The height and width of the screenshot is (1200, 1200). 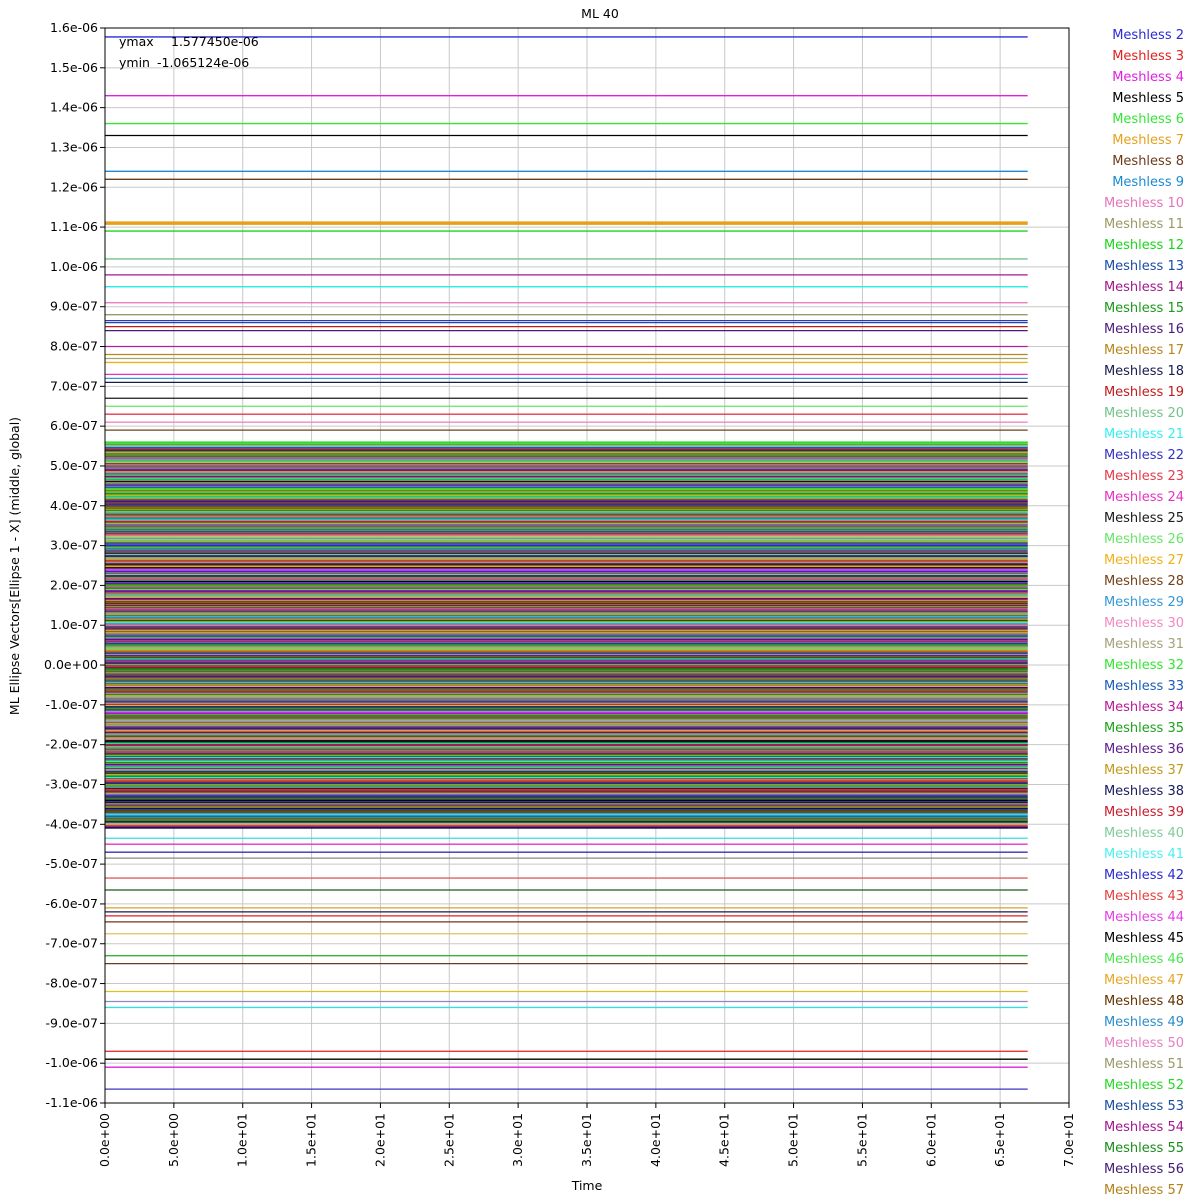 I want to click on chart-title: ML 40, so click(x=600, y=13).